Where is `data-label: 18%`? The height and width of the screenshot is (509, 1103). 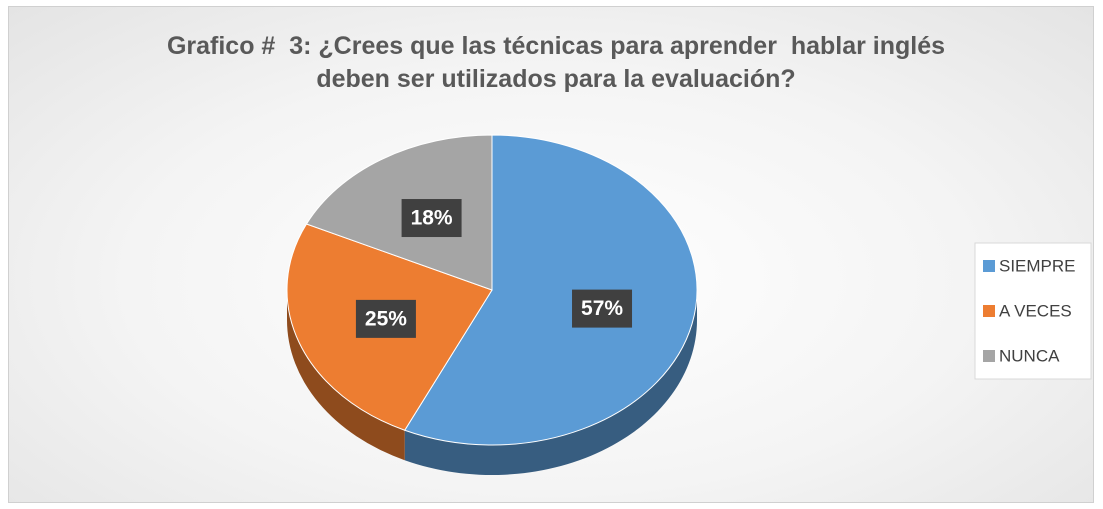 data-label: 18% is located at coordinates (432, 218).